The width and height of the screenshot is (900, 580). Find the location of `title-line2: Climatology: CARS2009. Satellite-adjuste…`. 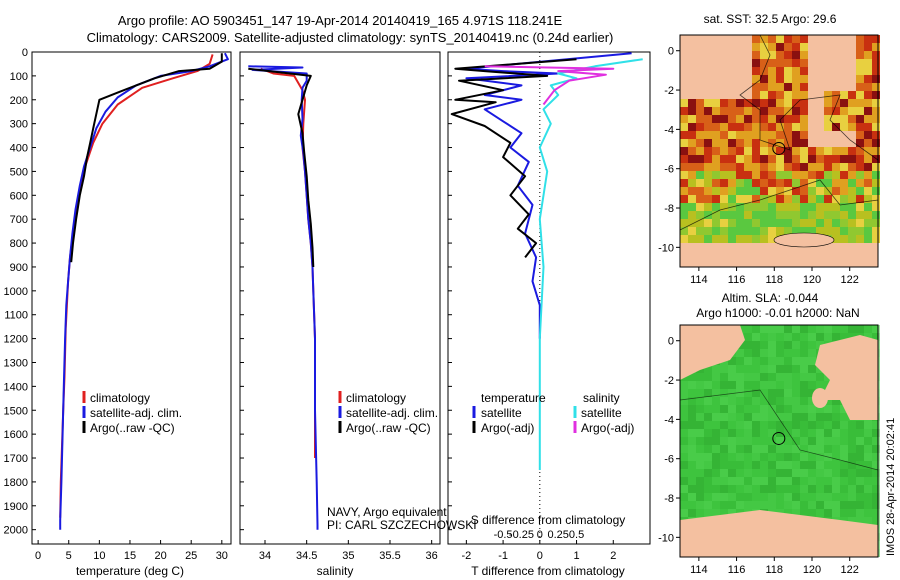

title-line2: Climatology: CARS2009. Satellite-adjuste… is located at coordinates (350, 37).